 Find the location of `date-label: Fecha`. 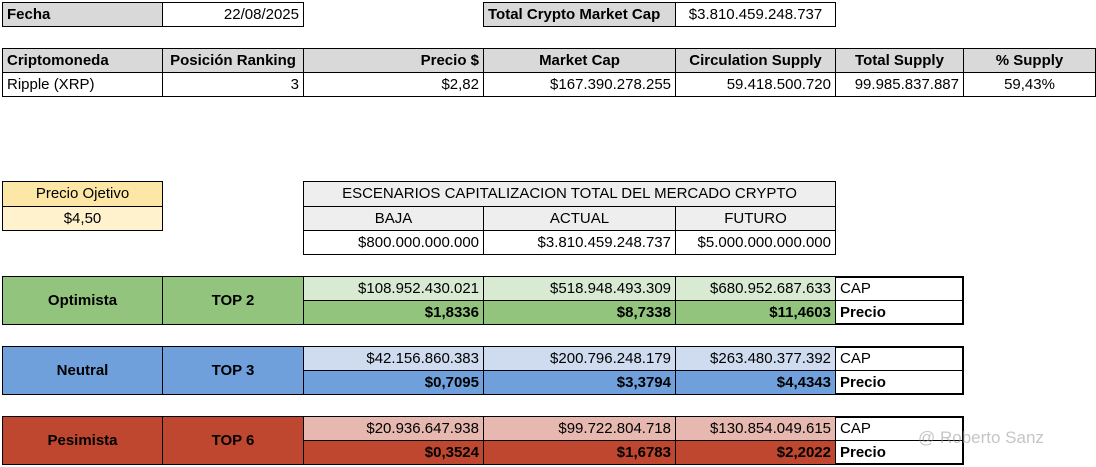

date-label: Fecha is located at coordinates (82, 14).